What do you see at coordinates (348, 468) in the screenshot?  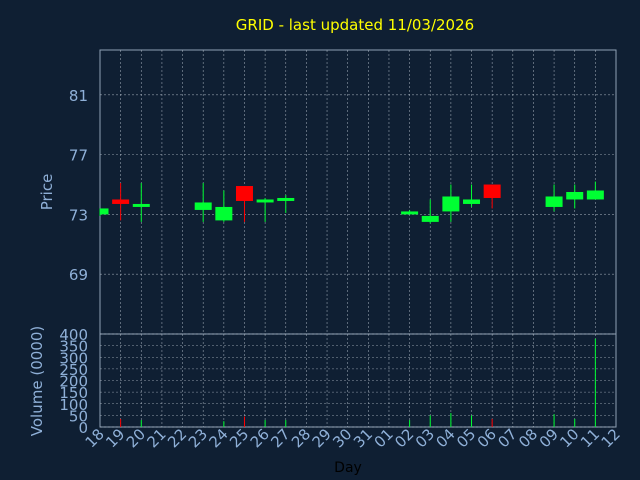 I see `x-axis-label: Day` at bounding box center [348, 468].